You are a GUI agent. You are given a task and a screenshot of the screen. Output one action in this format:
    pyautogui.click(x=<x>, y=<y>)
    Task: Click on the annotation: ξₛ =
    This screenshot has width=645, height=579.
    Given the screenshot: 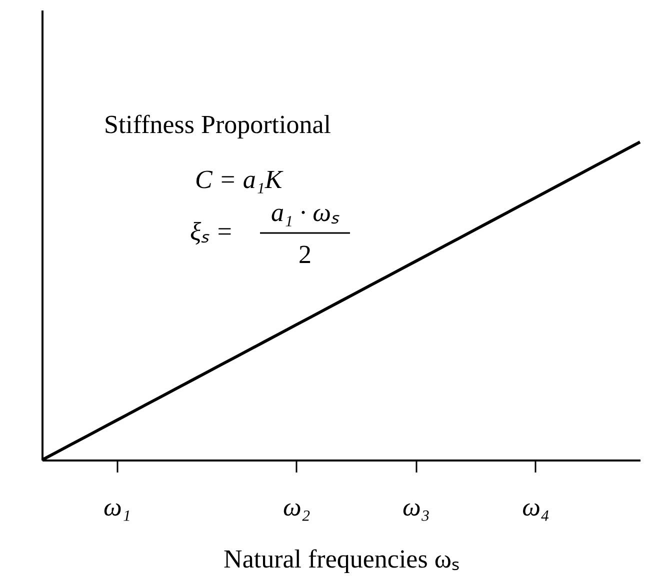 What is the action you would take?
    pyautogui.click(x=212, y=231)
    